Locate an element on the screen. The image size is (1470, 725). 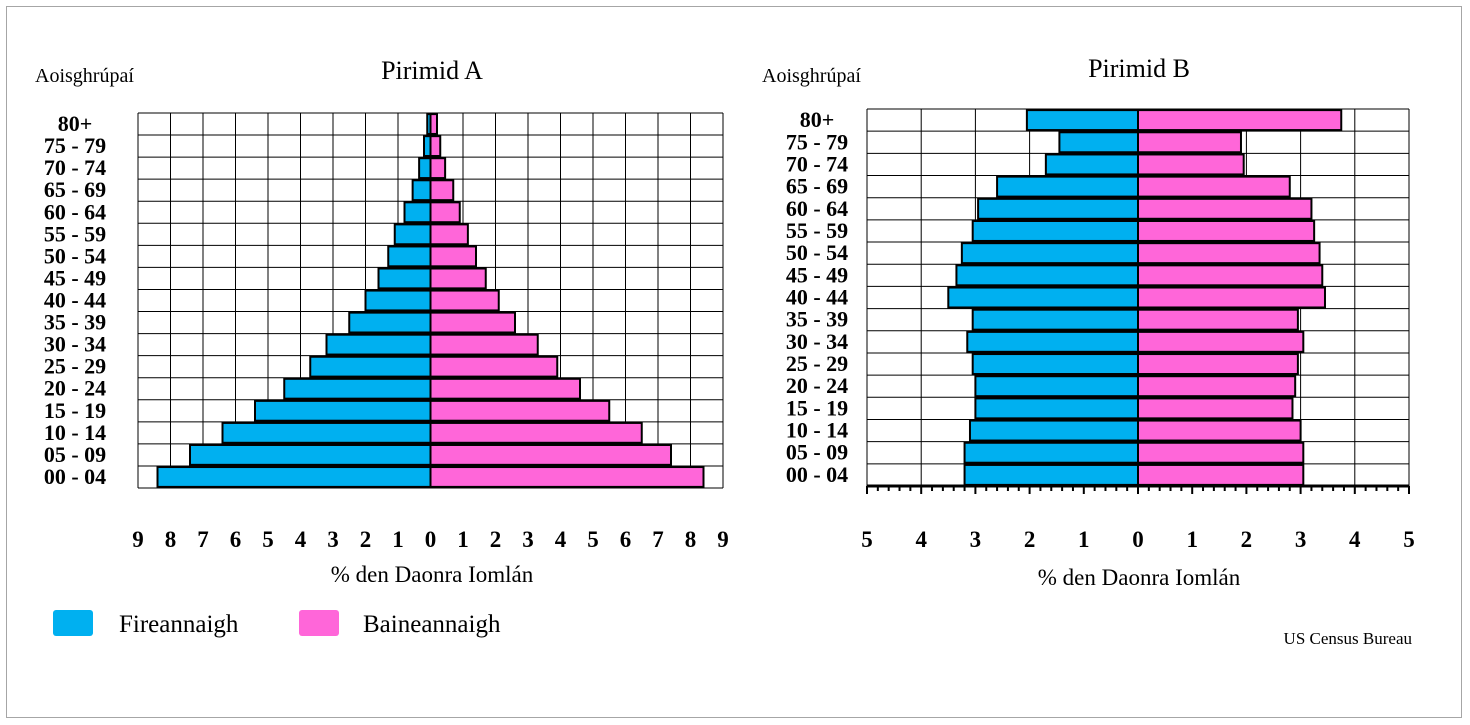
chart-a-category-label: 75 - 79 is located at coordinates (75, 145).